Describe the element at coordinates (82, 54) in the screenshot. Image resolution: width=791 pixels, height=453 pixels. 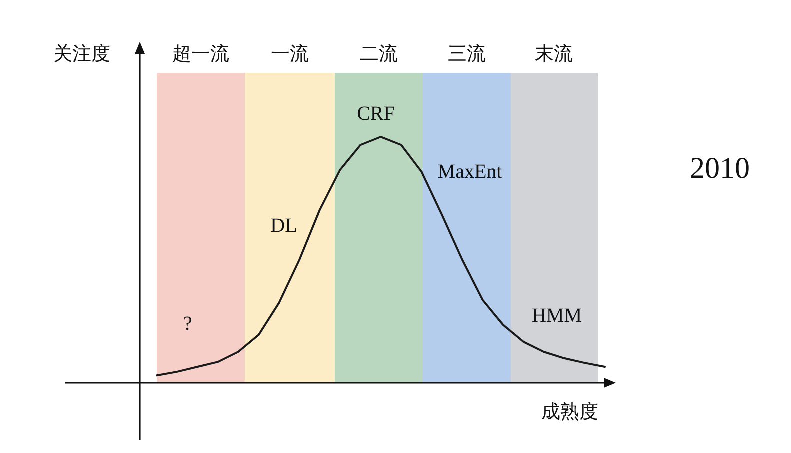
I see `y-axis-title: 关注度` at that location.